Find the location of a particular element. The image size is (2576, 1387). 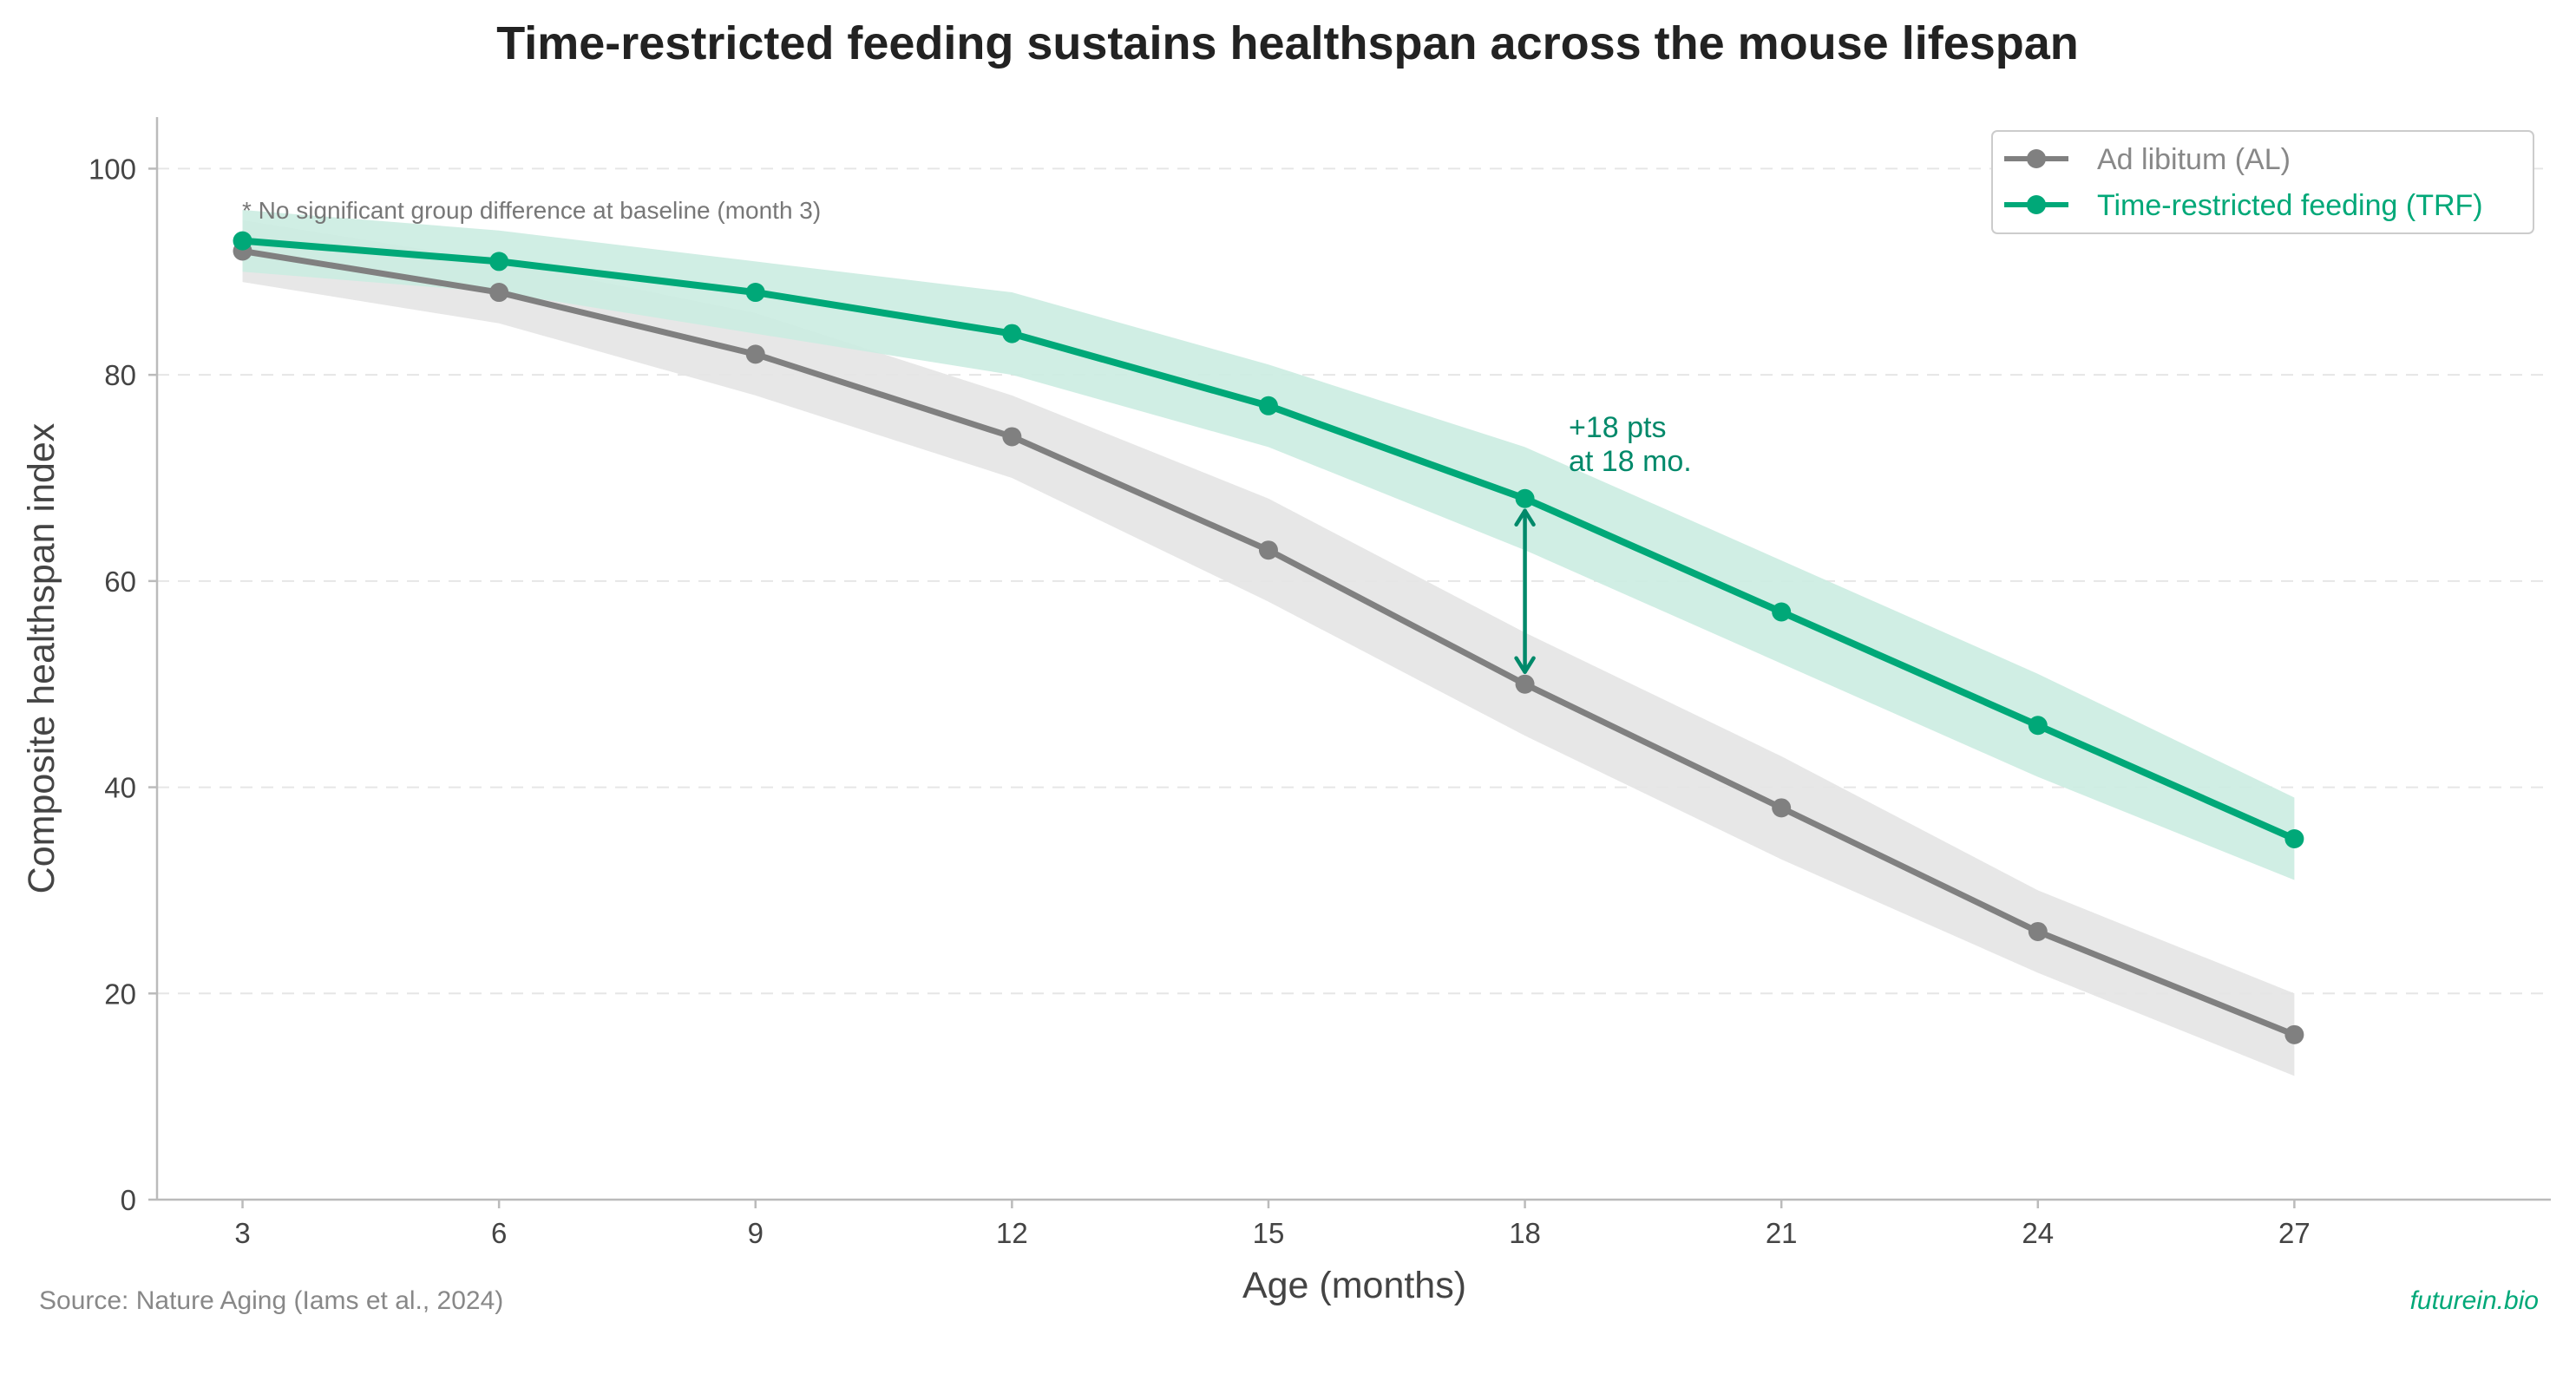

gap-arrowhead-top is located at coordinates (1525, 517).